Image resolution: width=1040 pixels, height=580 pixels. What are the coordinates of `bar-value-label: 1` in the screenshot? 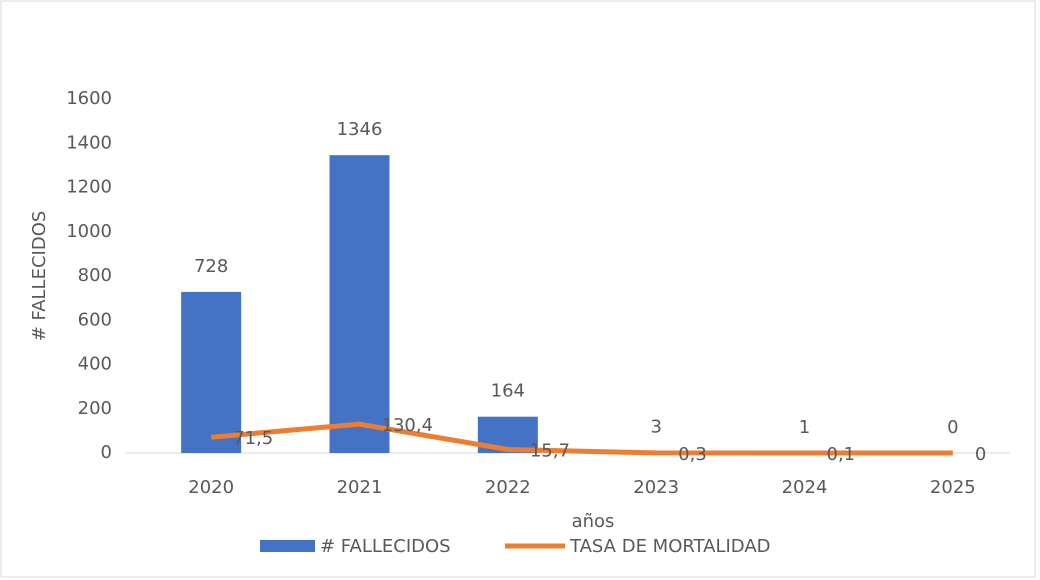 It's located at (804, 427).